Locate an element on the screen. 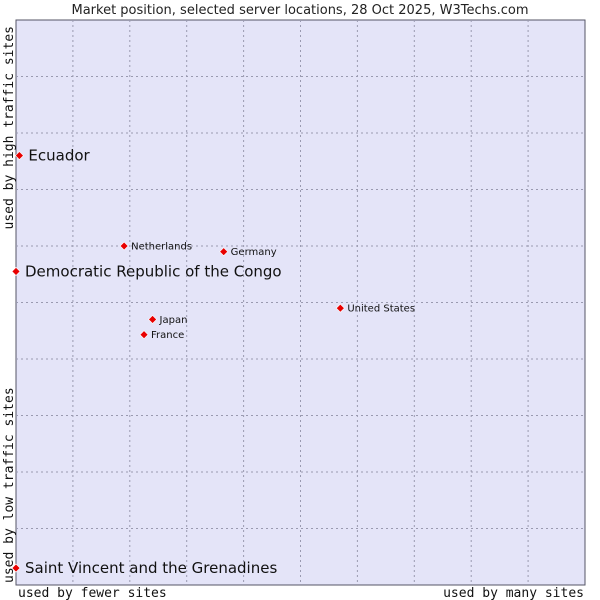 This screenshot has width=600, height=600. point-marker-united-states is located at coordinates (340, 308).